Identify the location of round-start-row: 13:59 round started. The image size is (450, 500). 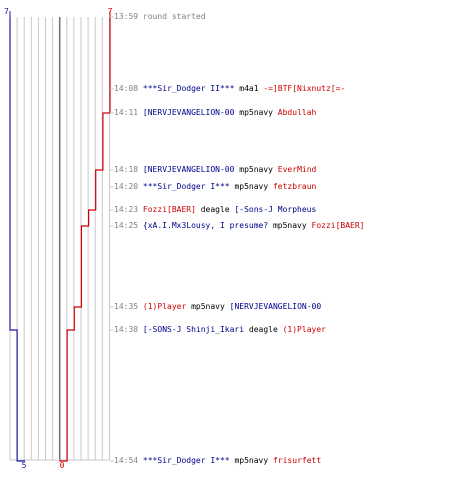
(160, 17).